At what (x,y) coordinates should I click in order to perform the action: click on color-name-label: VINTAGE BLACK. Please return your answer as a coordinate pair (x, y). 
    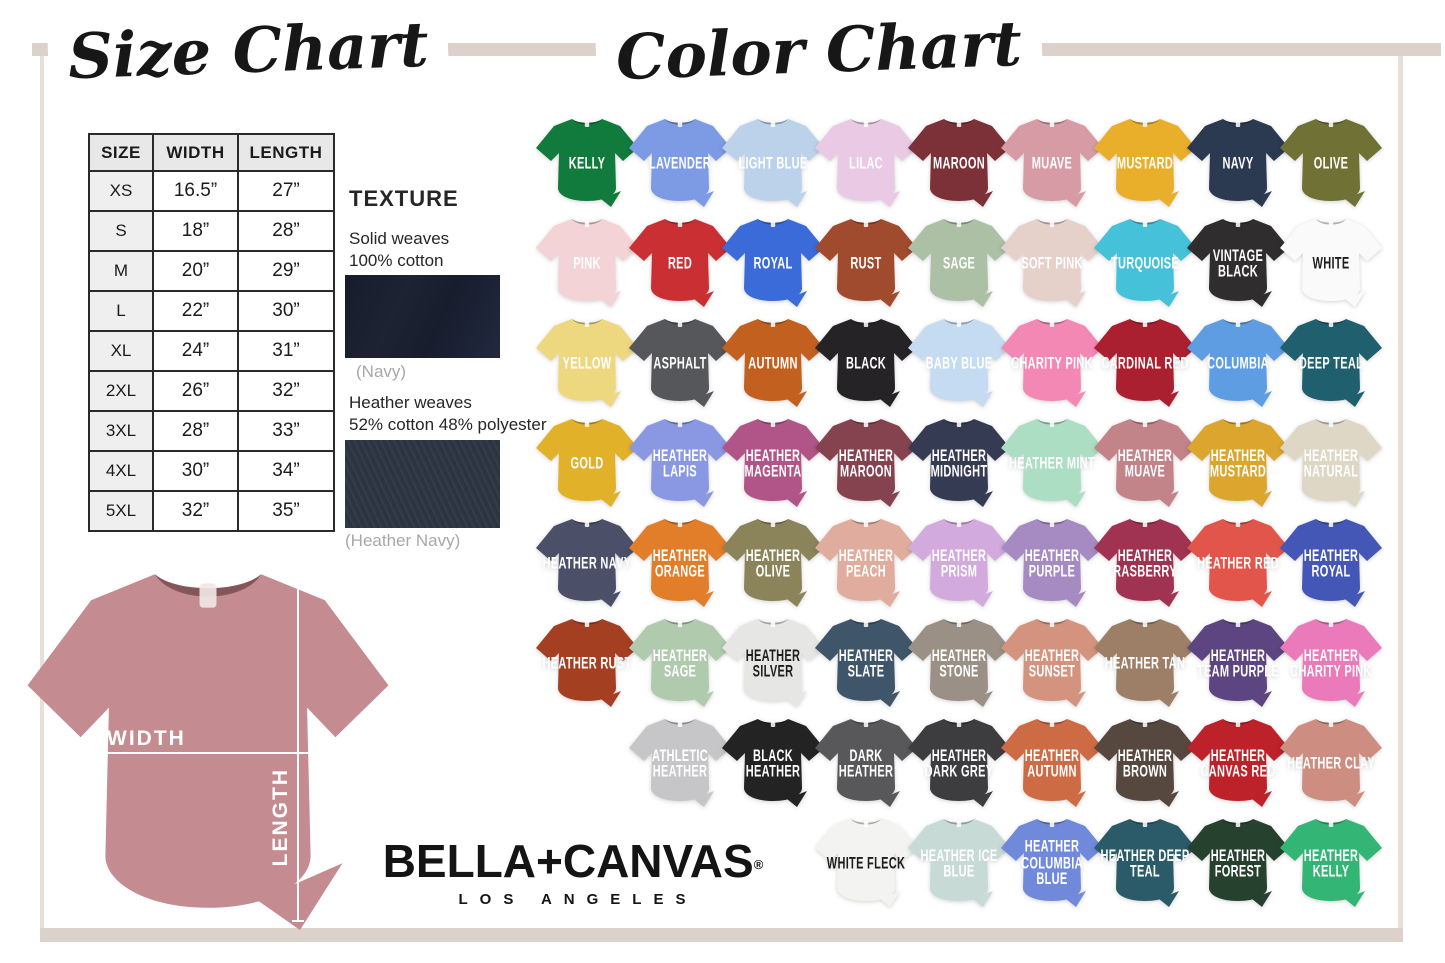
    Looking at the image, I should click on (1238, 264).